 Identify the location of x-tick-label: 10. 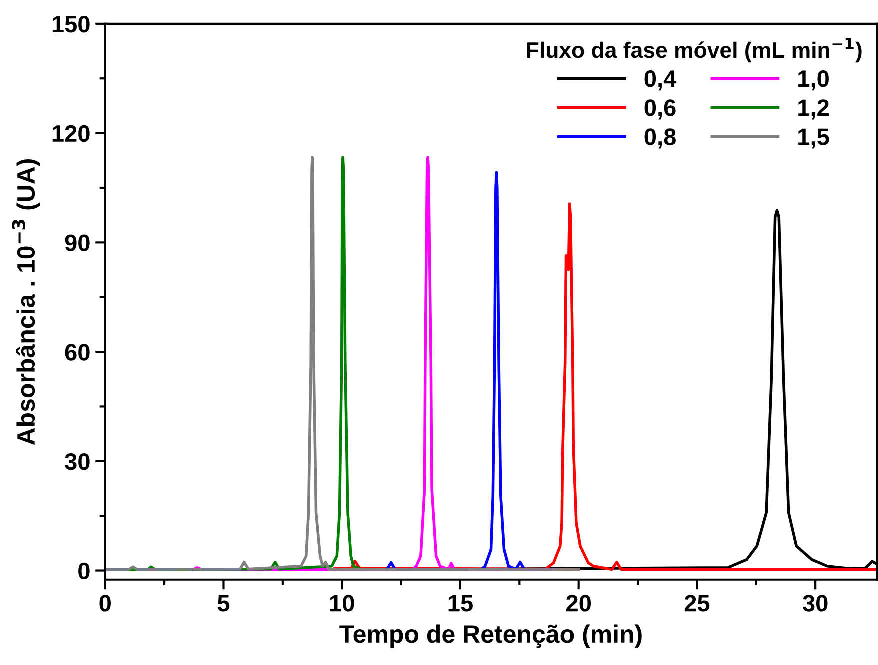
(342, 603).